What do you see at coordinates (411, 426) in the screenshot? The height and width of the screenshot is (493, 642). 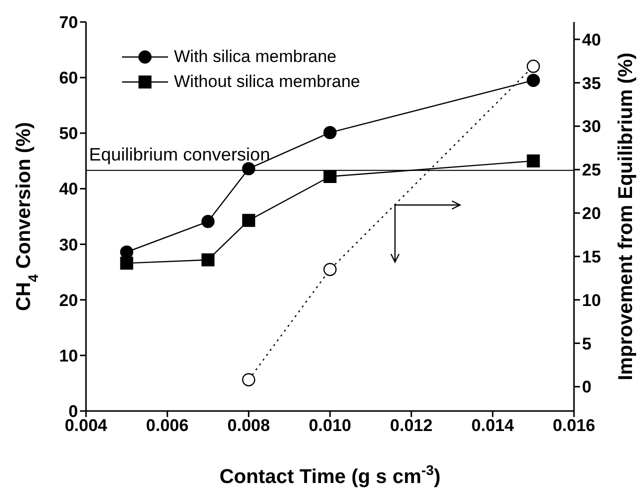 I see `x-tick-label: 0.012` at bounding box center [411, 426].